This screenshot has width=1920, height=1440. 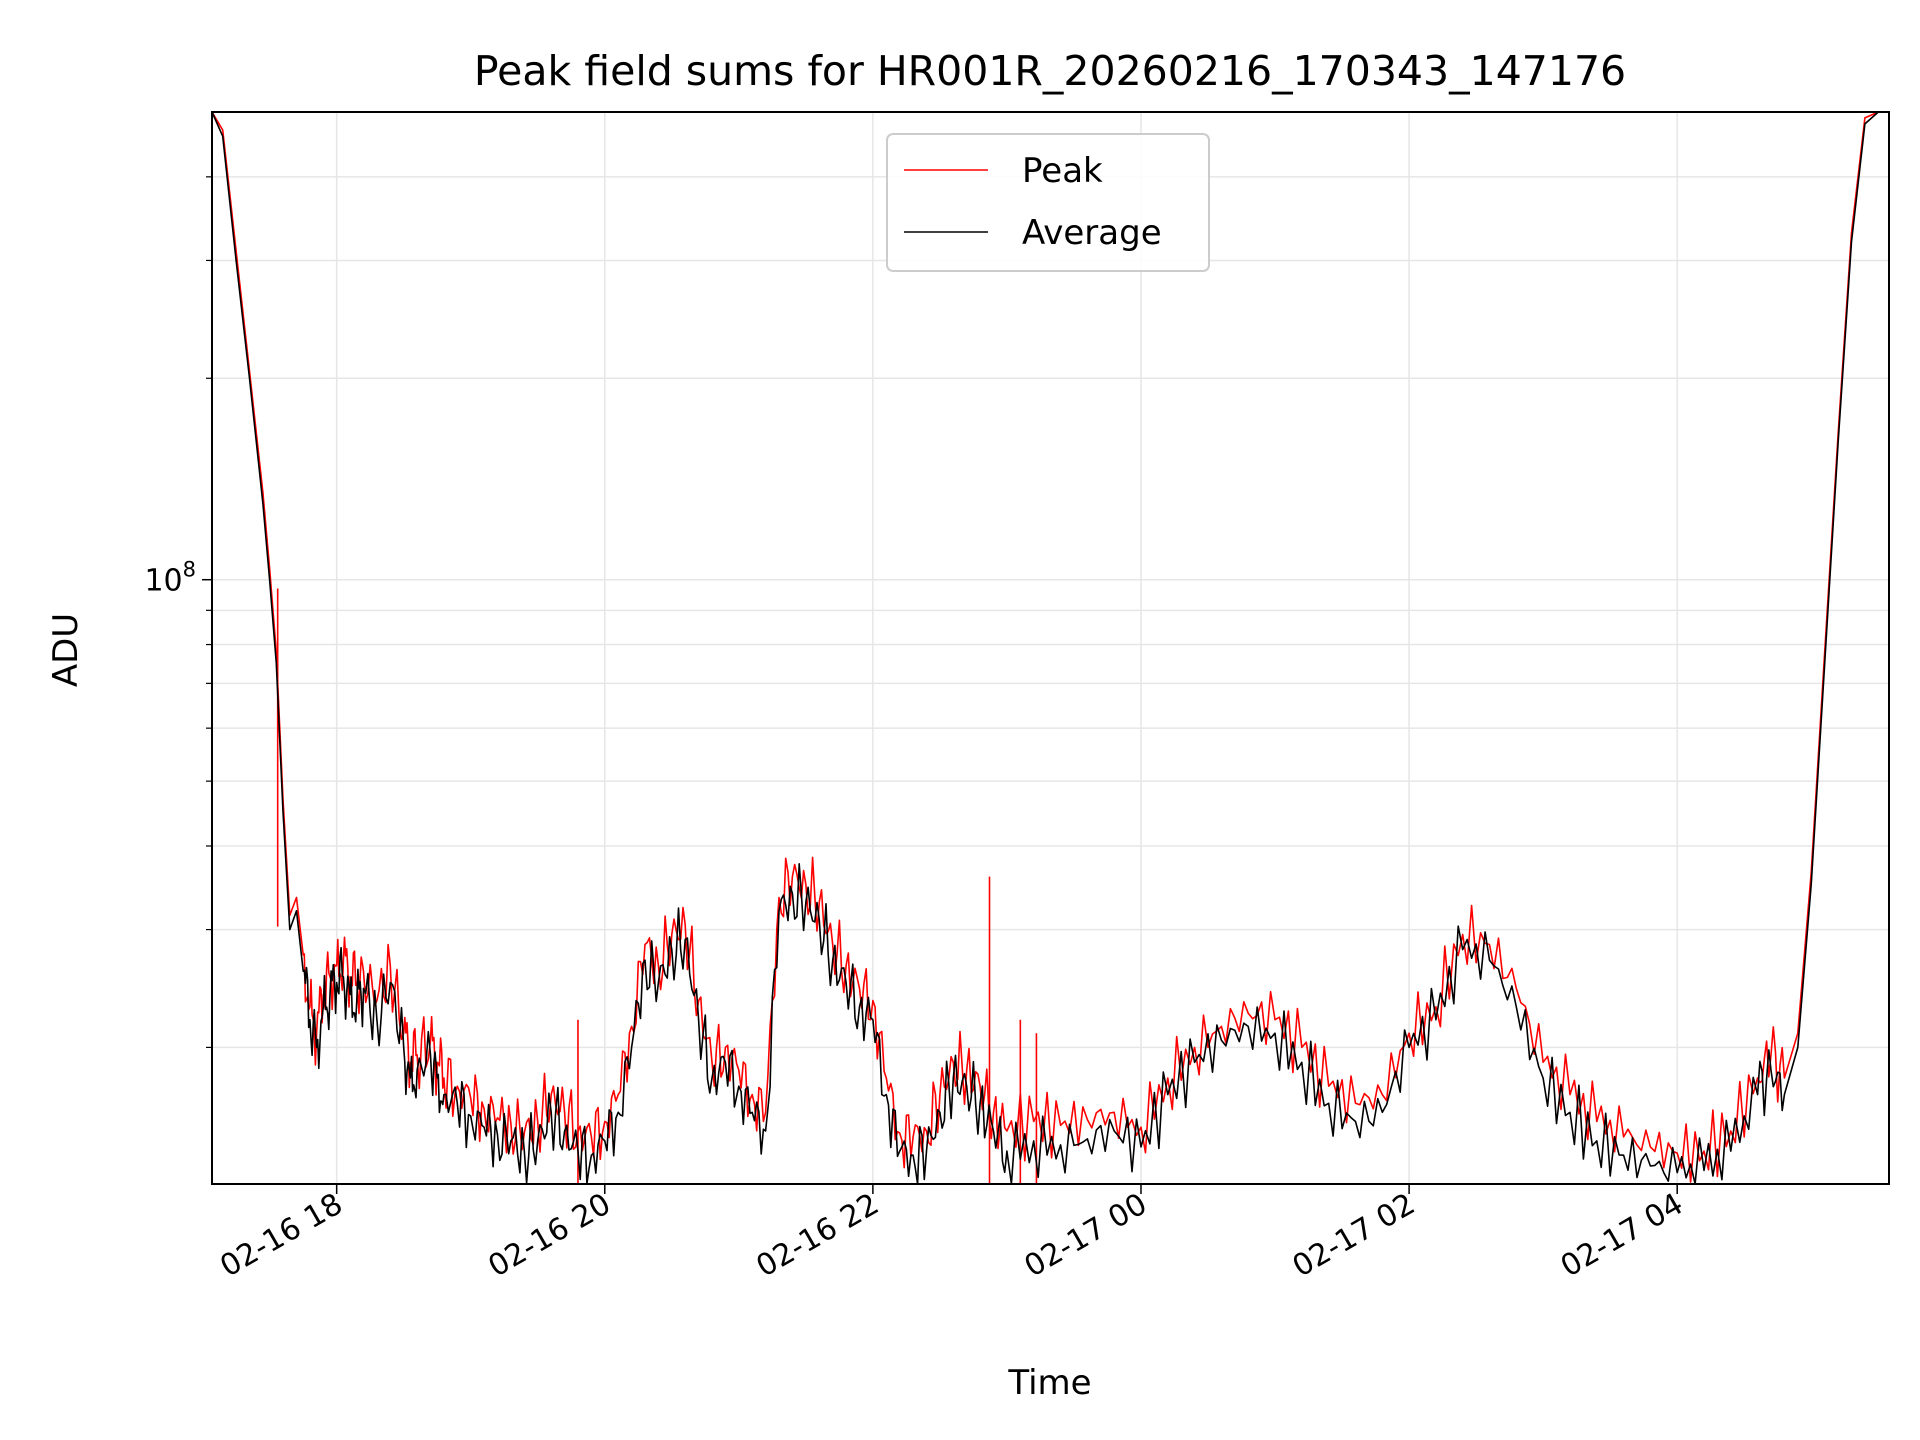 I want to click on legend: Peak Average, so click(x=1048, y=202).